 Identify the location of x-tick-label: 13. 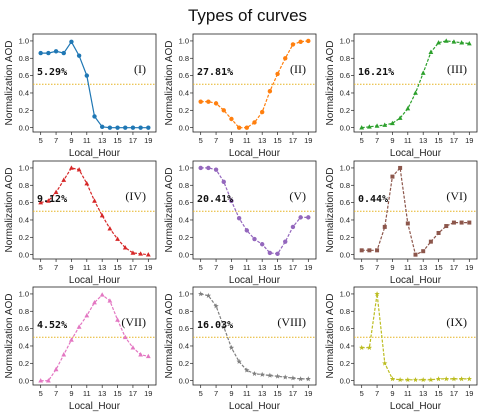
(423, 140).